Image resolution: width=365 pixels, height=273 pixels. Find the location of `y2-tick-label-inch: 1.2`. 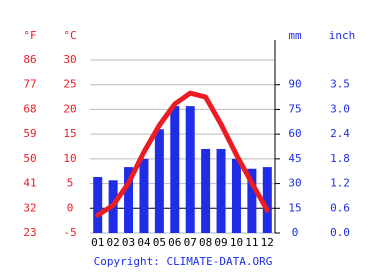

y2-tick-label-inch: 1.2 is located at coordinates (340, 183).